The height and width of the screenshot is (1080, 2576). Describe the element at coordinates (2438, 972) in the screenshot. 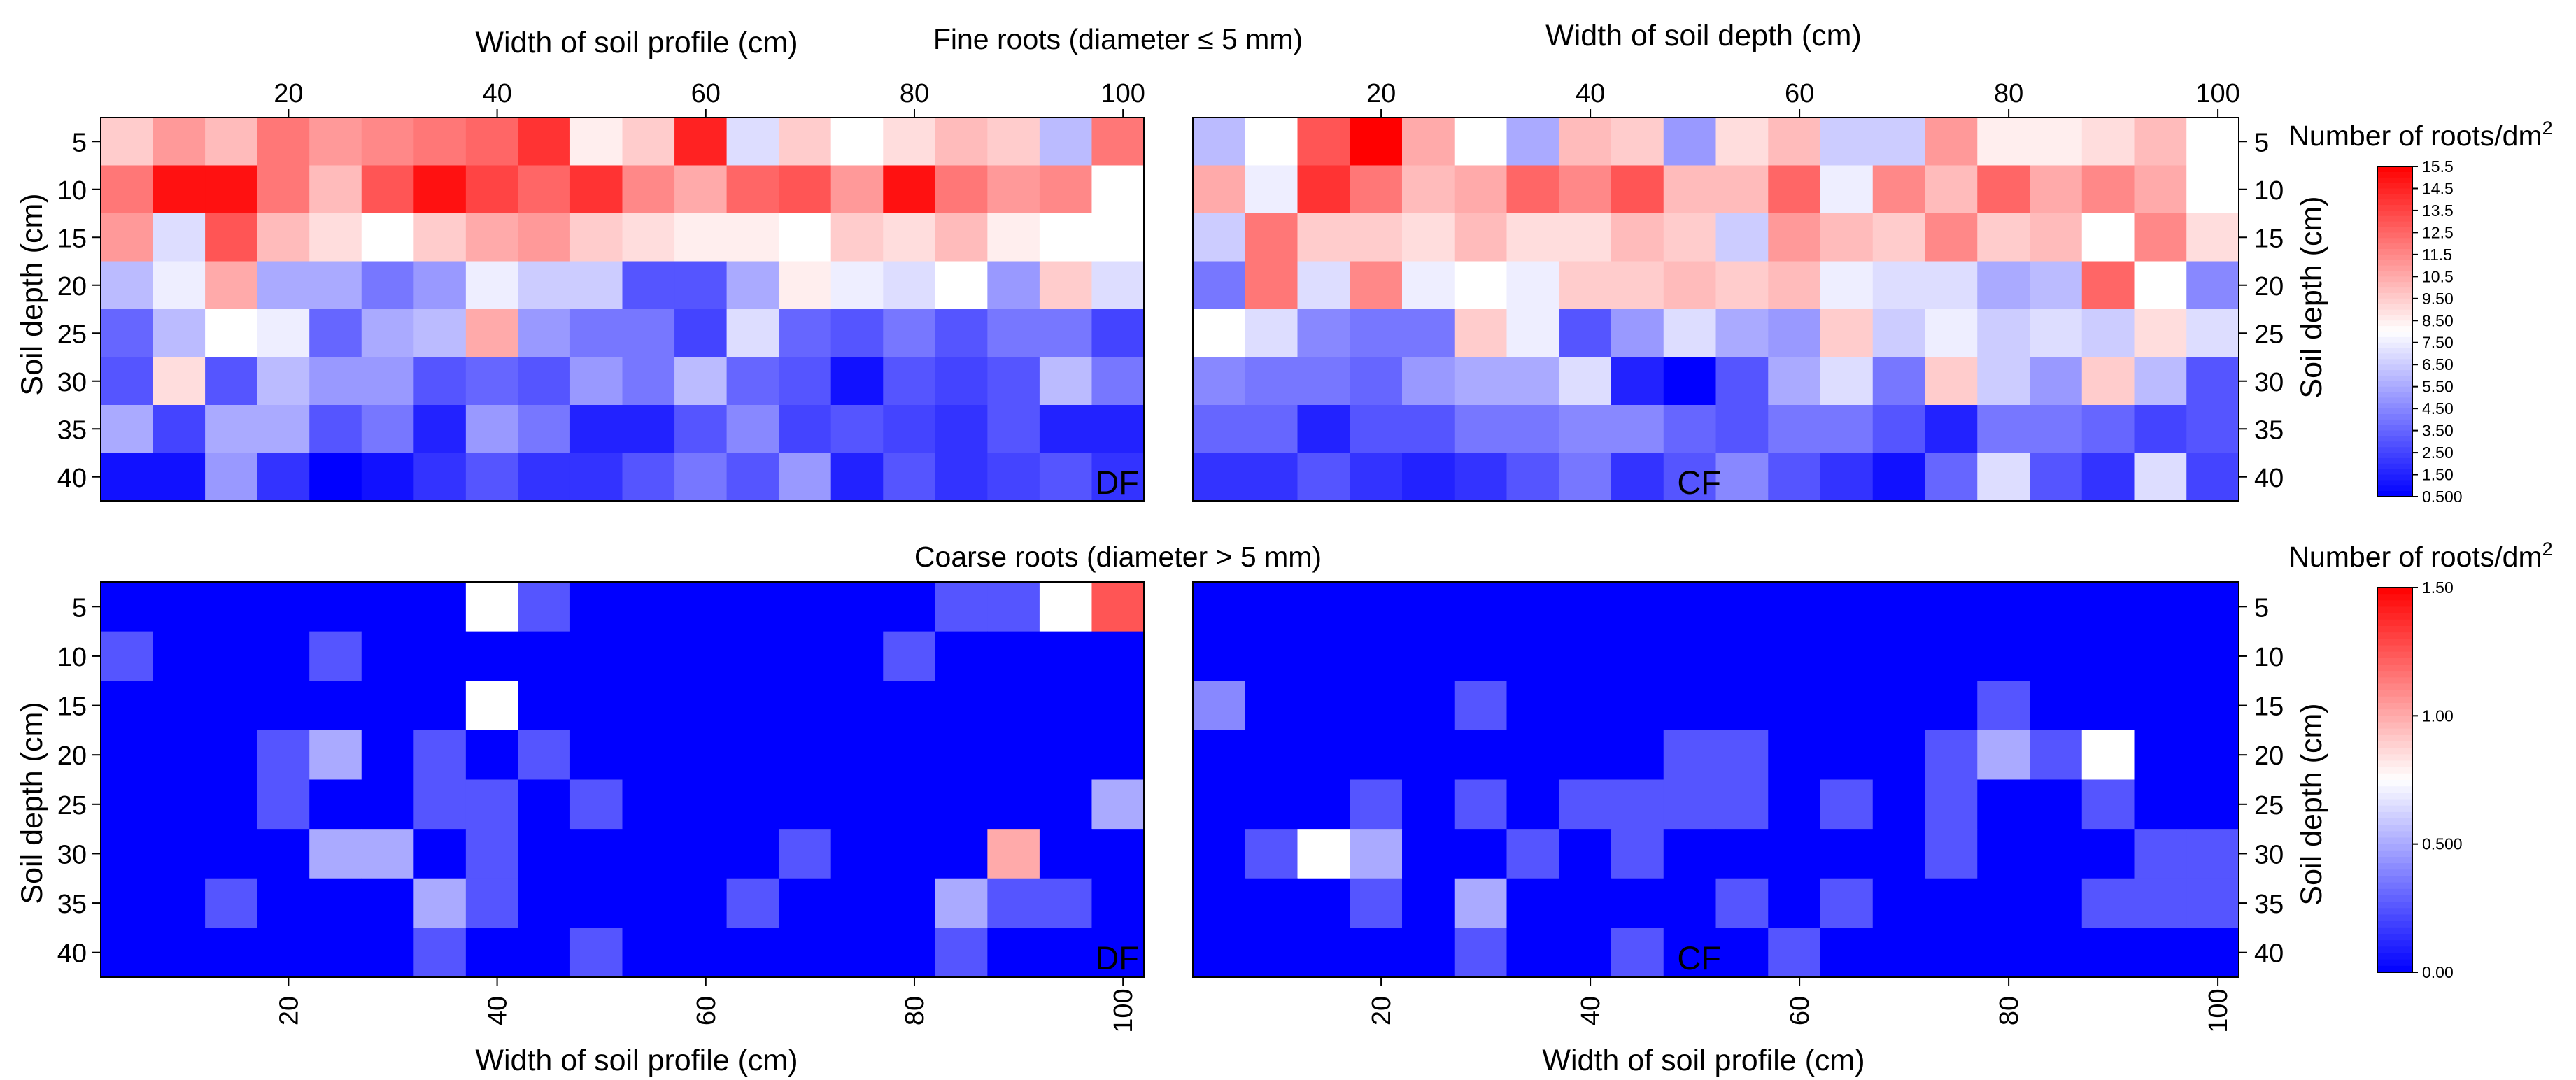

I see `colorbar-tick-label: 0.00` at that location.